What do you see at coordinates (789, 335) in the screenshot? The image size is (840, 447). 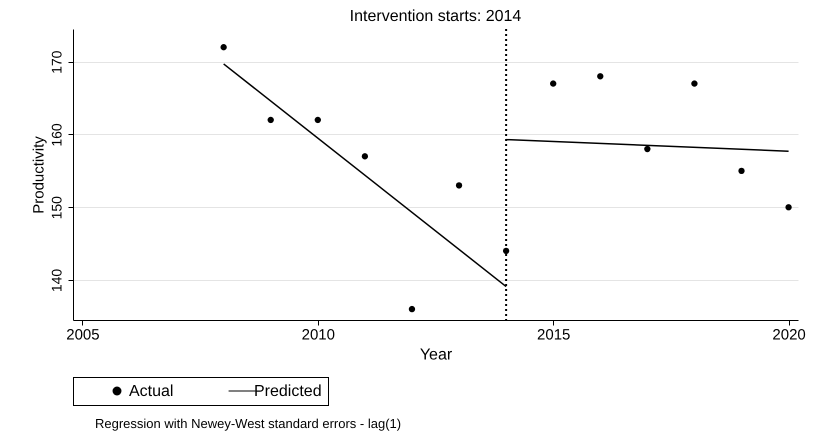 I see `x-tick-label: 2020` at bounding box center [789, 335].